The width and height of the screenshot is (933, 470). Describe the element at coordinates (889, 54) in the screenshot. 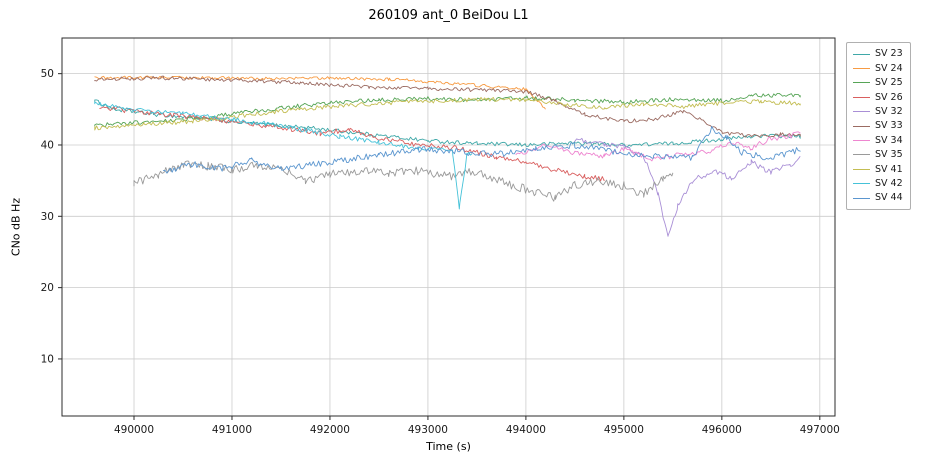

I see `legend-label: SV 23` at that location.